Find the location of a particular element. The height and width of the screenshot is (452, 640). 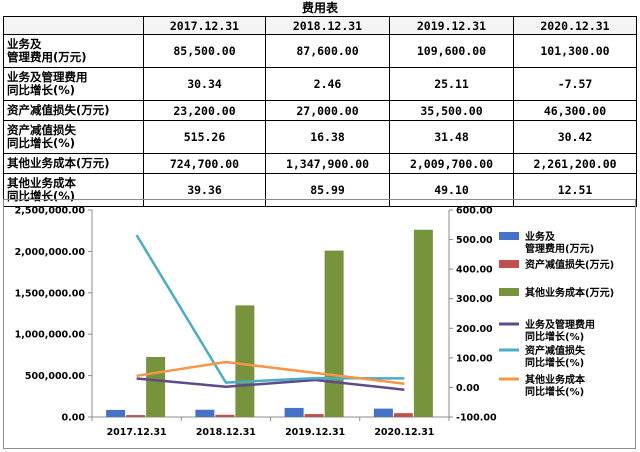

row-label-line: 资产减值损失 is located at coordinates (41, 130).